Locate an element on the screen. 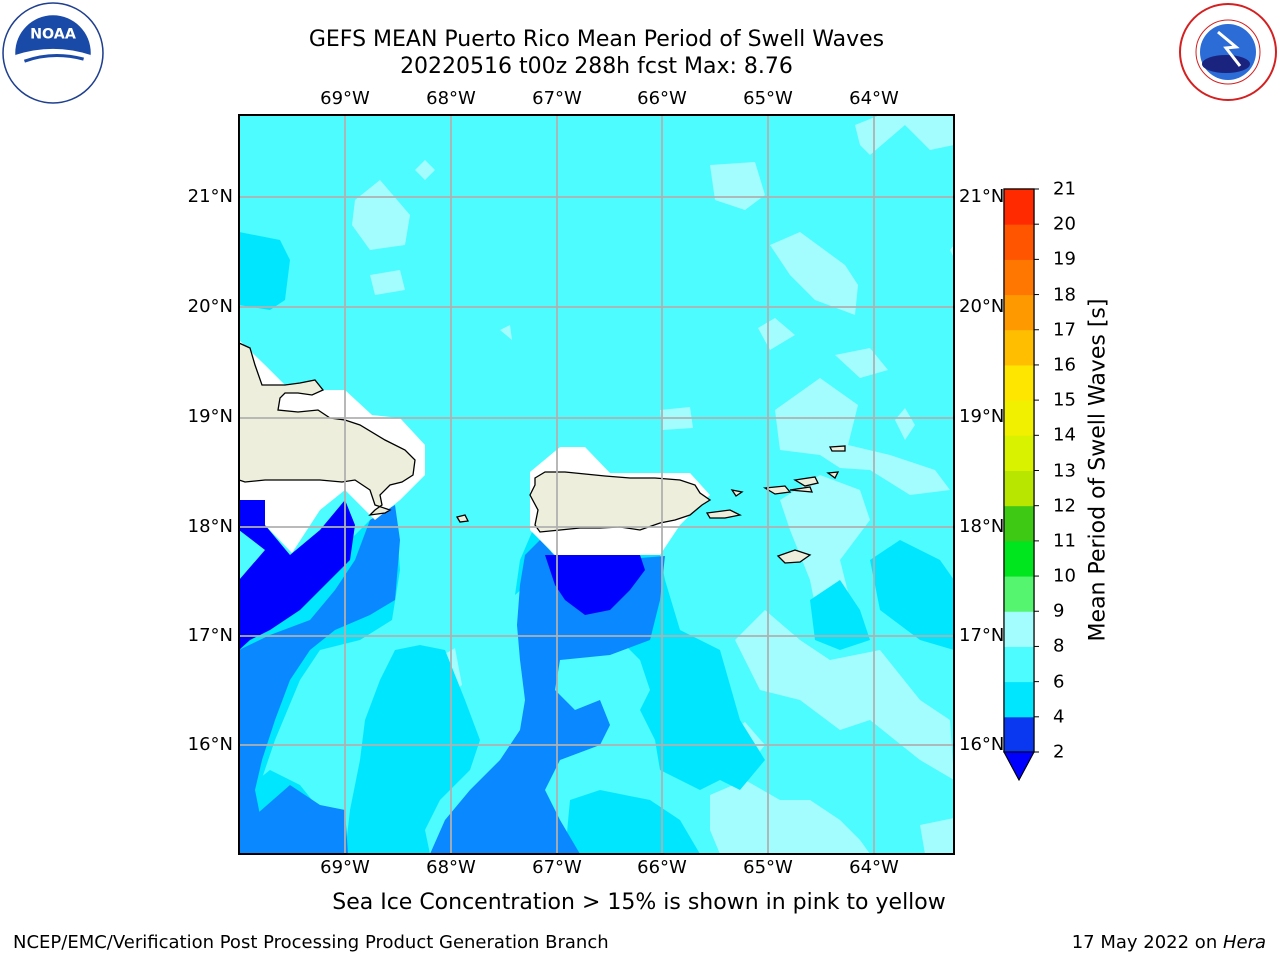 This screenshot has width=1280, height=960. lon-label-top: 65°W is located at coordinates (768, 98).